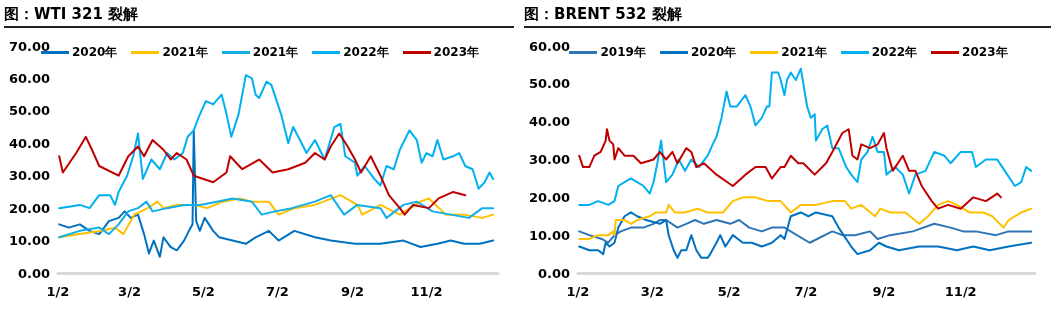 Image resolution: width=1057 pixels, height=333 pixels. Describe the element at coordinates (29, 46) in the screenshot. I see `y-tick-label: 70.00` at that location.